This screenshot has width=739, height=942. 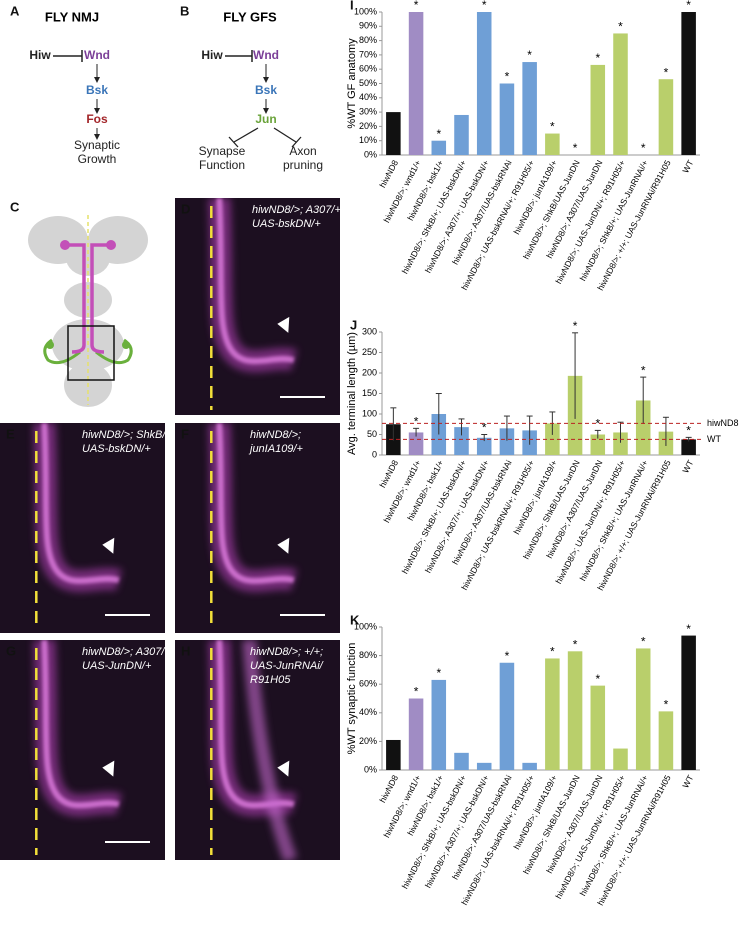 I want to click on micrograph: hiwND8/>; ShkB/+; UAS-bskDN/+, so click(x=82, y=528).